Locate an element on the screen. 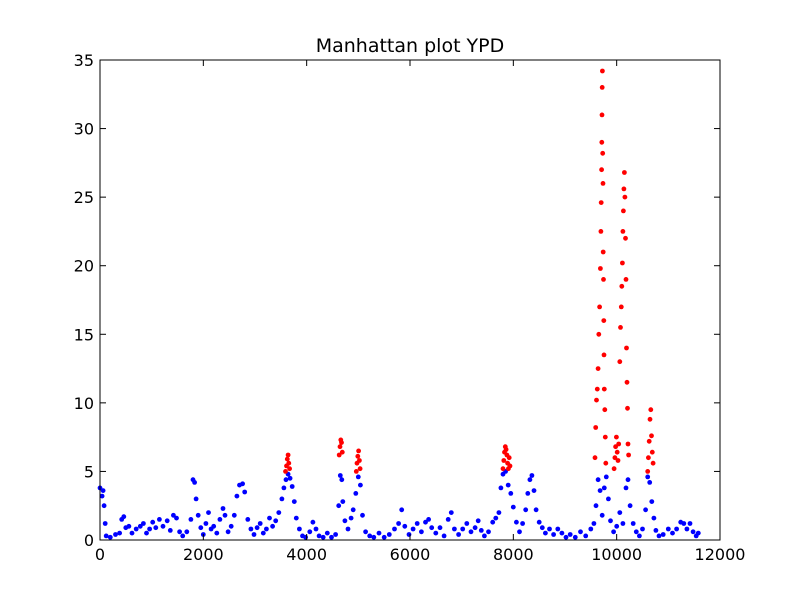 Image resolution: width=800 pixels, height=600 pixels. x-tick-label-4: 8000 is located at coordinates (513, 554).